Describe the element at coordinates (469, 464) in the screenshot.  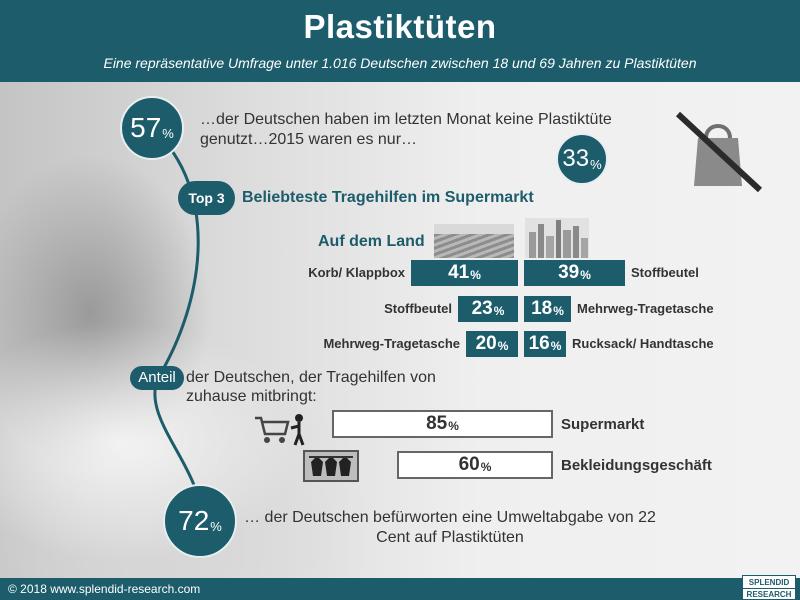
I see `anteil-bar-2-value: 60` at that location.